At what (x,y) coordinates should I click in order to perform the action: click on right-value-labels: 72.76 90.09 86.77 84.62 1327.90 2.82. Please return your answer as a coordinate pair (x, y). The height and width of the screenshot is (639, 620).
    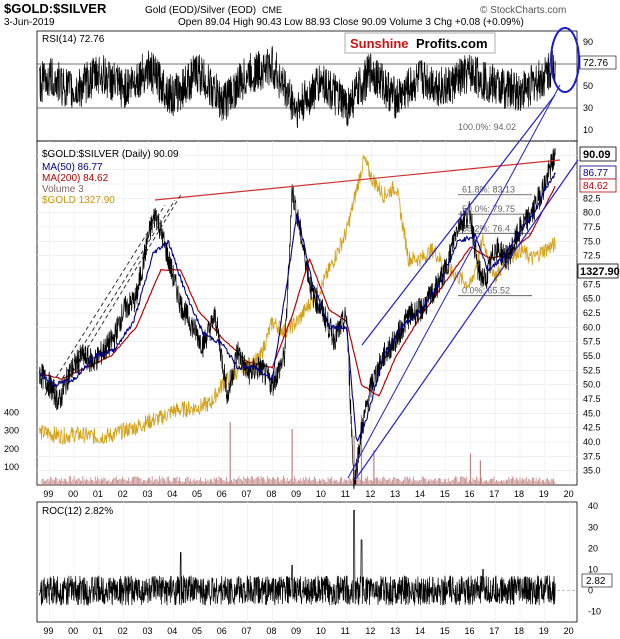
    Looking at the image, I should click on (598, 321).